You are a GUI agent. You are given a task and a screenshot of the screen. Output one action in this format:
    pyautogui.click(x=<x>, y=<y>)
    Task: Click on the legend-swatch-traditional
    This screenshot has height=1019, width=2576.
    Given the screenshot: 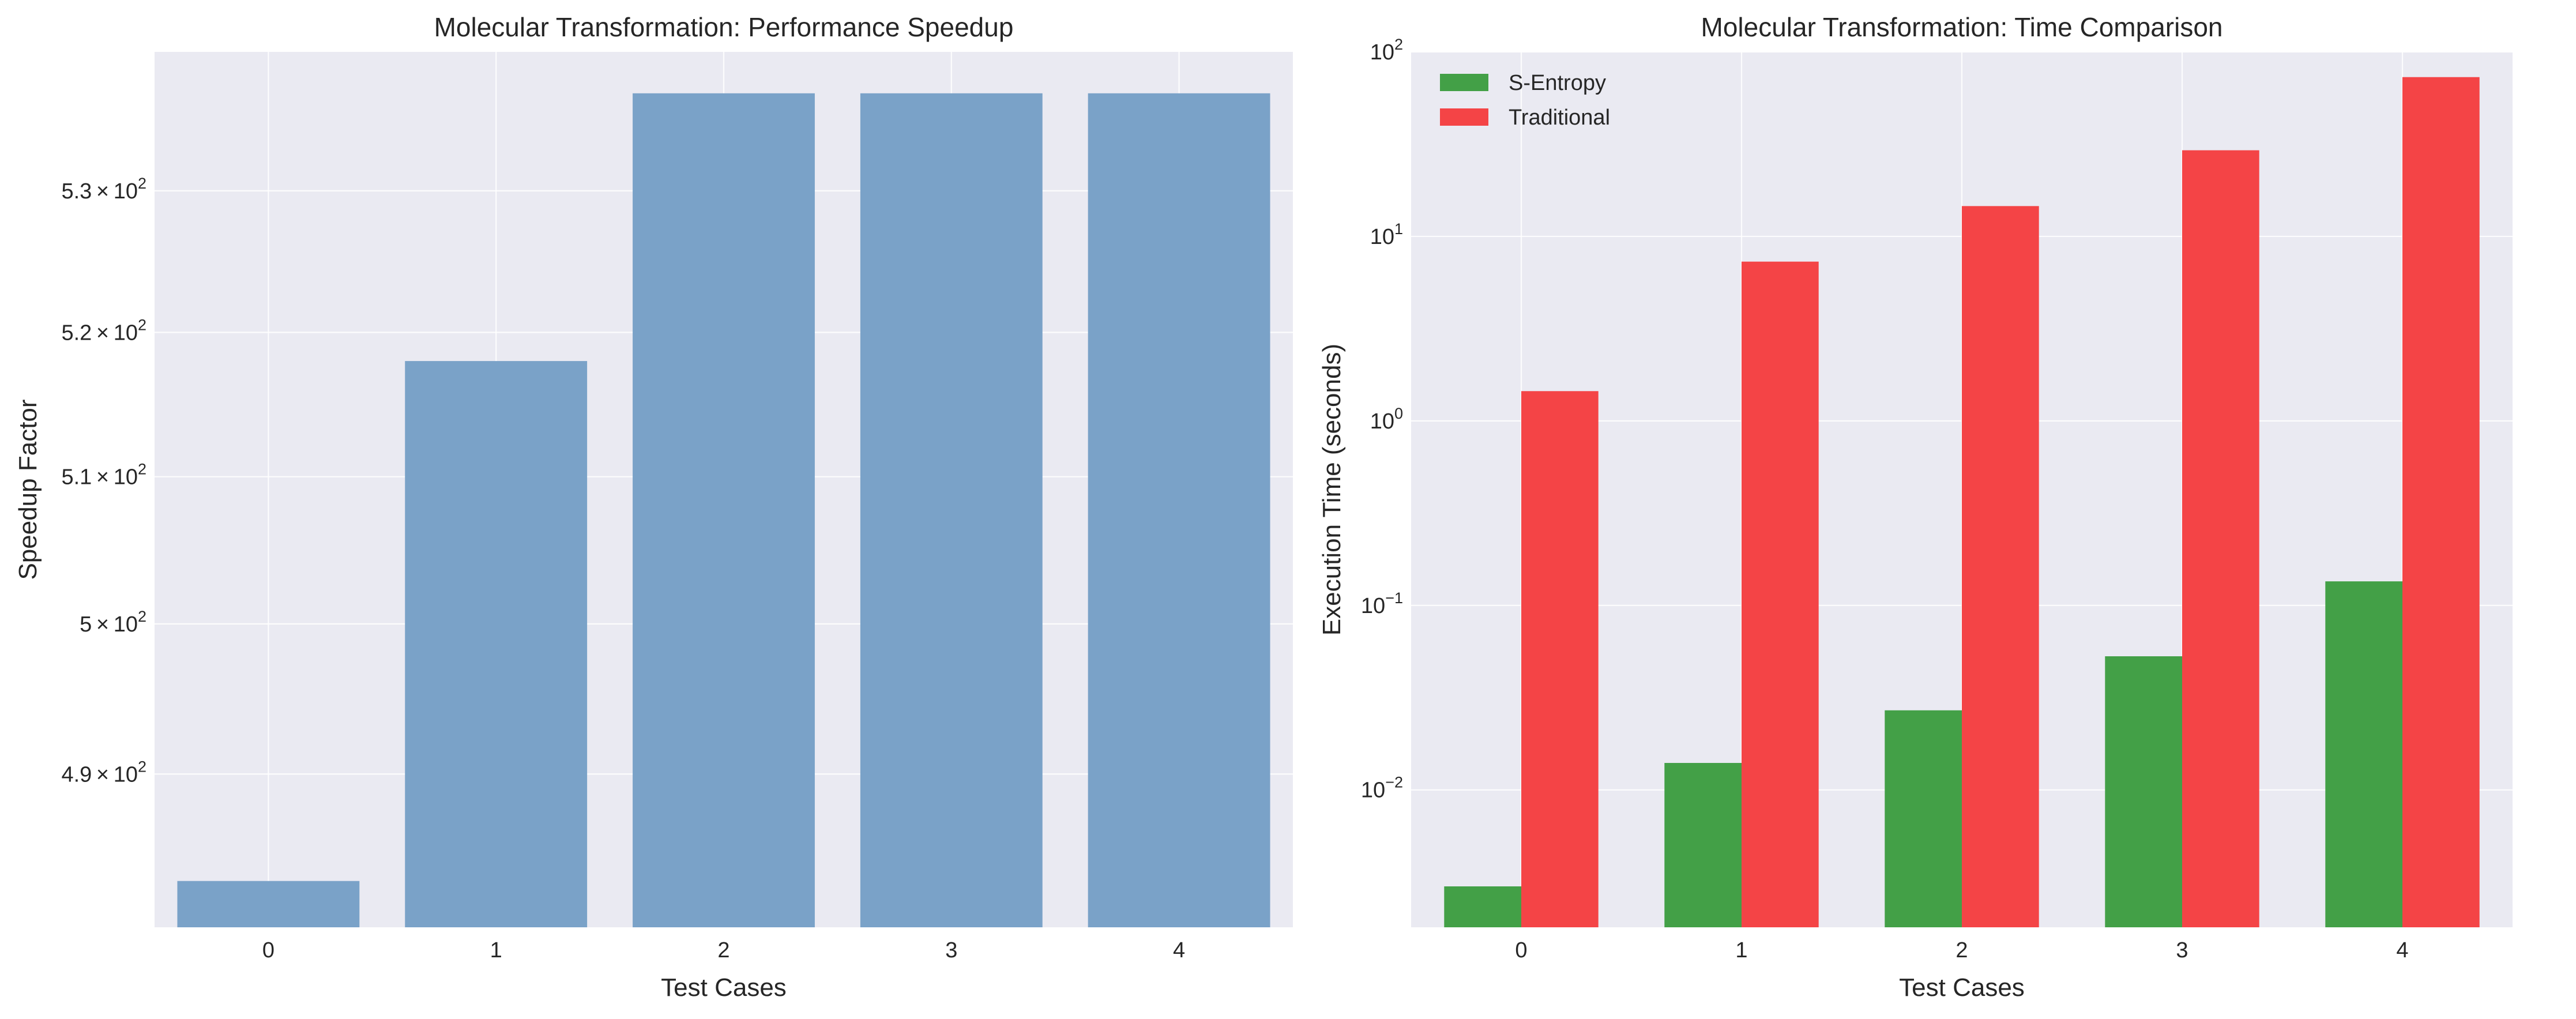 What is the action you would take?
    pyautogui.click(x=1464, y=117)
    